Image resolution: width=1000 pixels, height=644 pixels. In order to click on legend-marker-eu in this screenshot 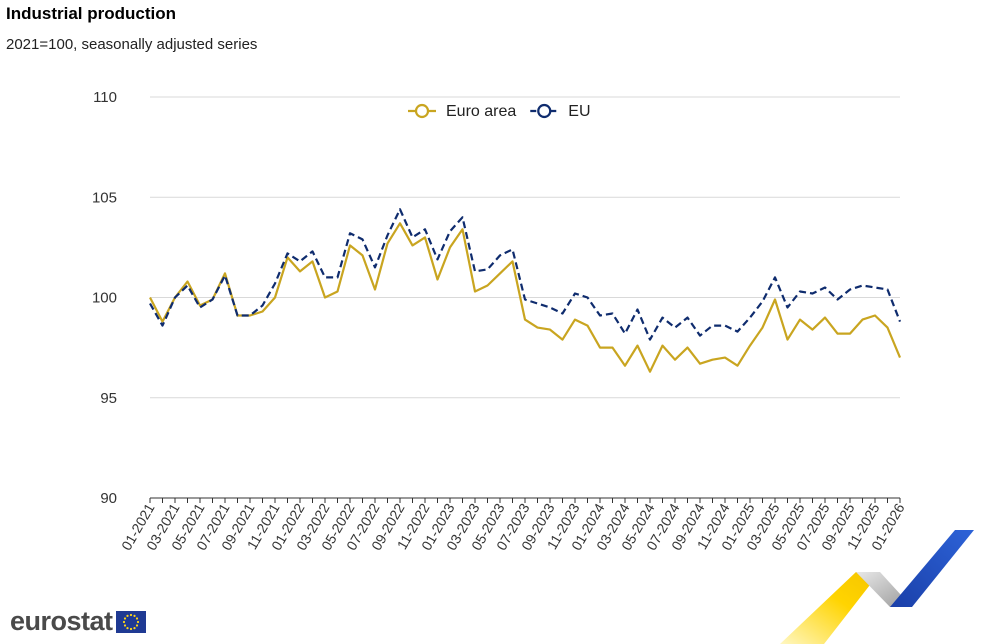, I will do `click(544, 111)`.